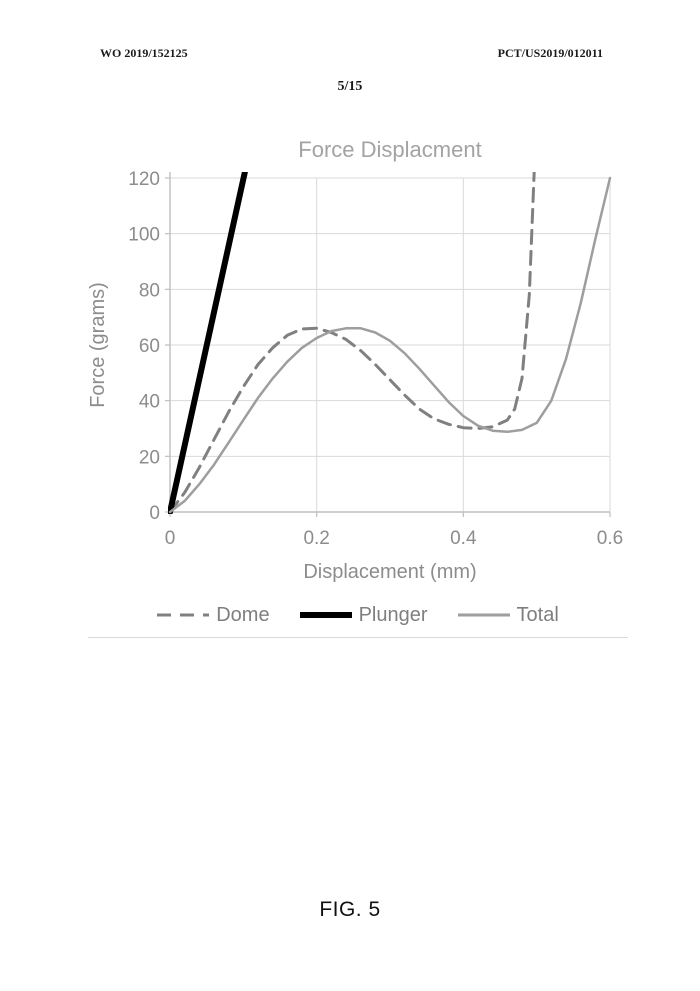 The height and width of the screenshot is (991, 700). I want to click on y-tick-label: 40, so click(149, 402).